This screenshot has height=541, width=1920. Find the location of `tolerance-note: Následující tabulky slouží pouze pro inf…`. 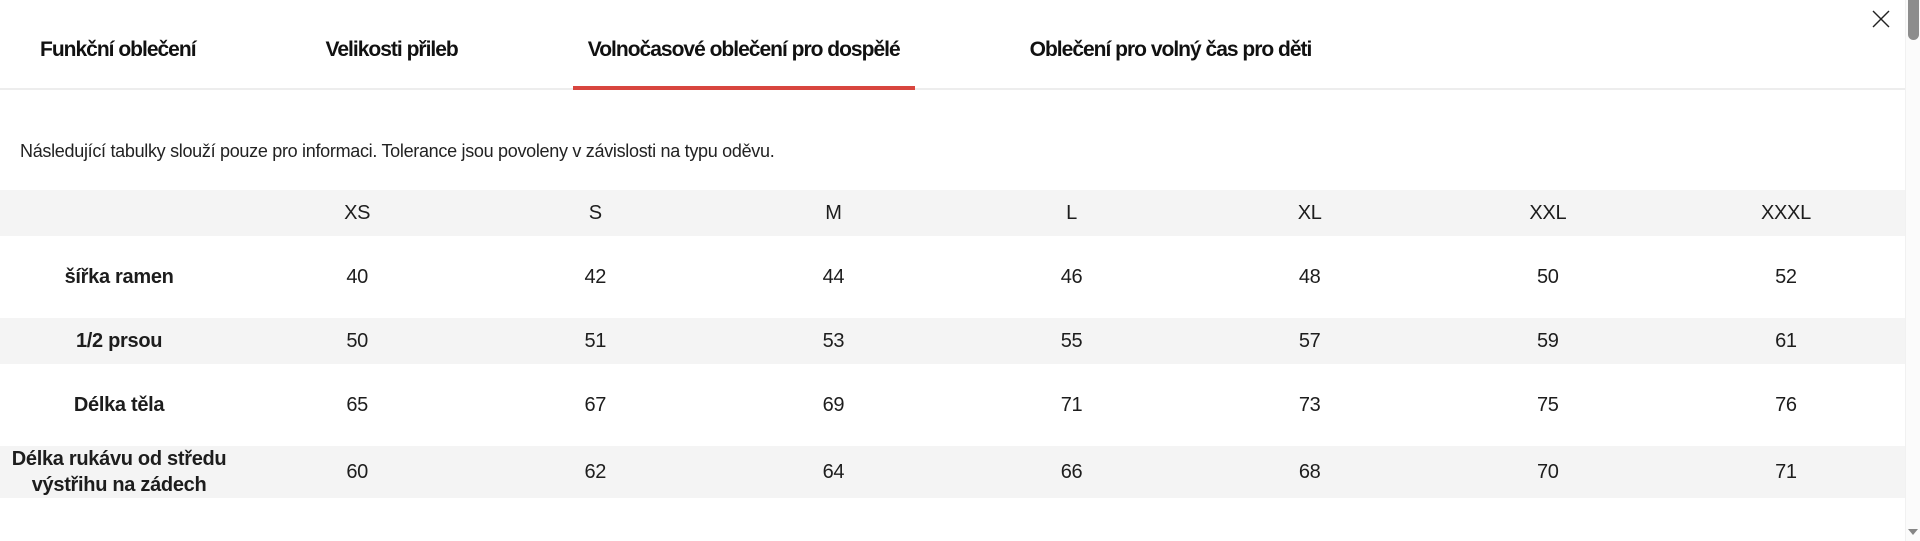

tolerance-note: Následující tabulky slouží pouze pro inf… is located at coordinates (397, 151).